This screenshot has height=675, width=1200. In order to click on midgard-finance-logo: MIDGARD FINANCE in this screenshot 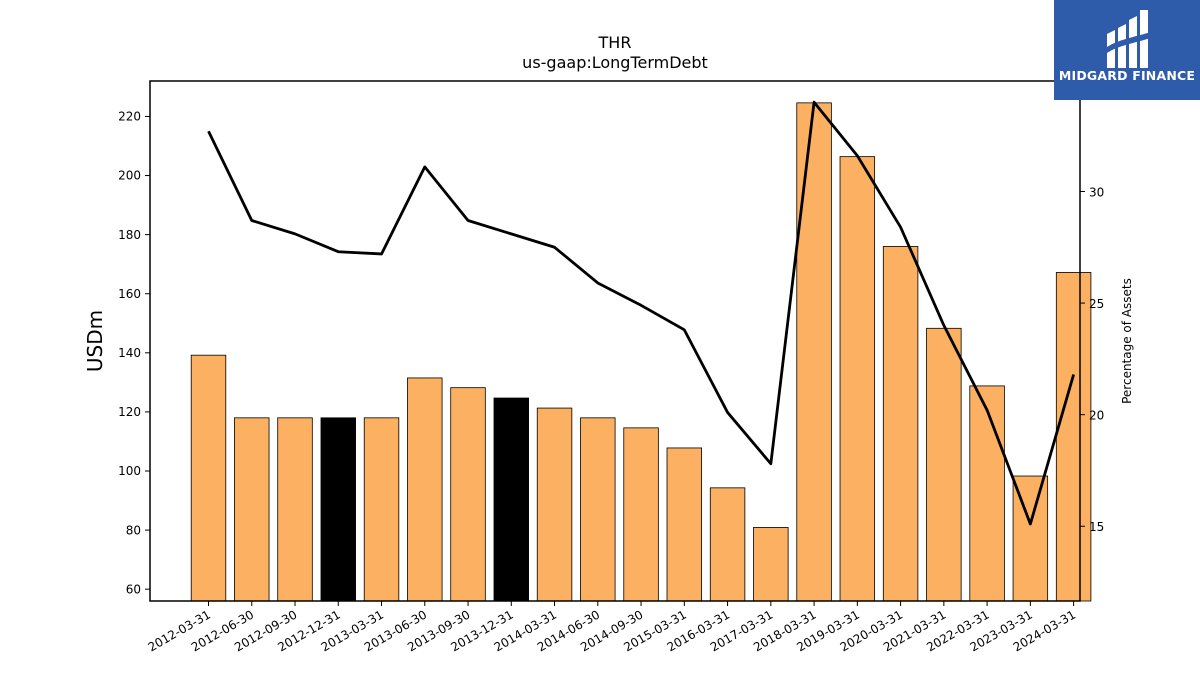, I will do `click(1127, 50)`.